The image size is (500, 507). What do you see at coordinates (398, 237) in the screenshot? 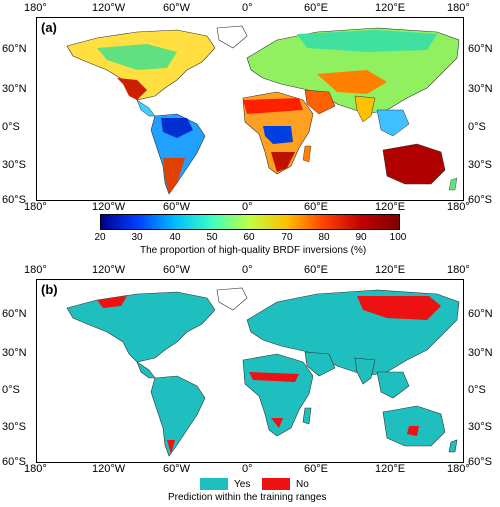
I see `colorbar-tick: 100` at bounding box center [398, 237].